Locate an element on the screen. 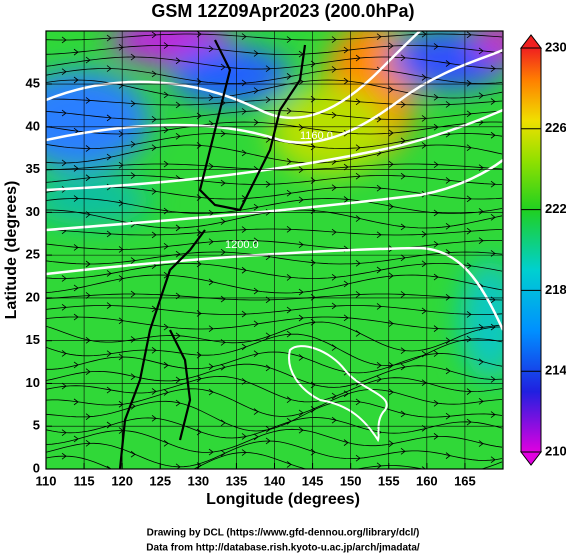 The height and width of the screenshot is (554, 566). colorbar-tick-label: 230 is located at coordinates (555, 46).